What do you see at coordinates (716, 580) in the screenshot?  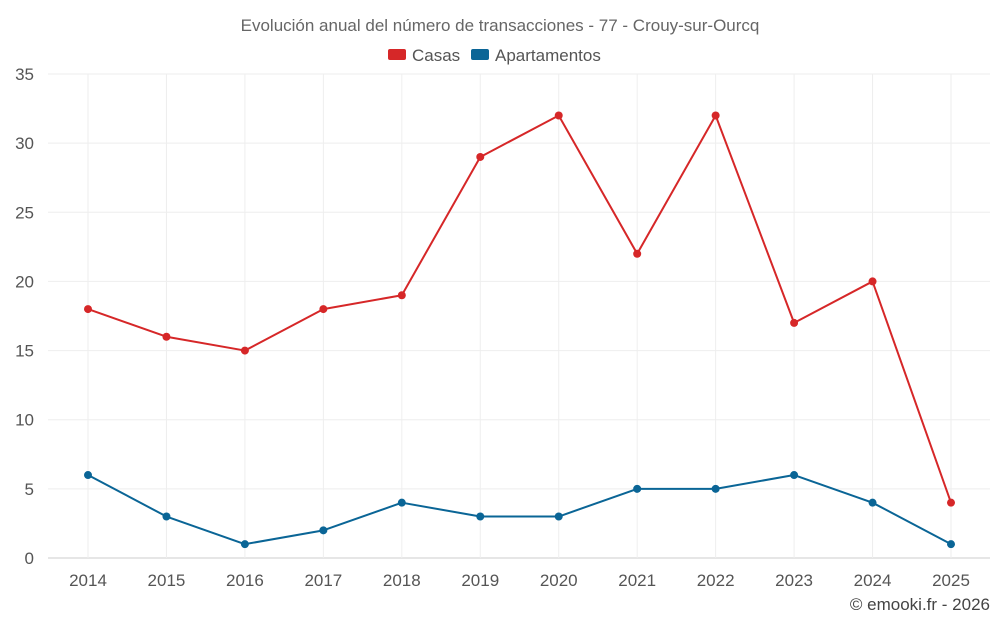 I see `x-tick-label: 2022` at bounding box center [716, 580].